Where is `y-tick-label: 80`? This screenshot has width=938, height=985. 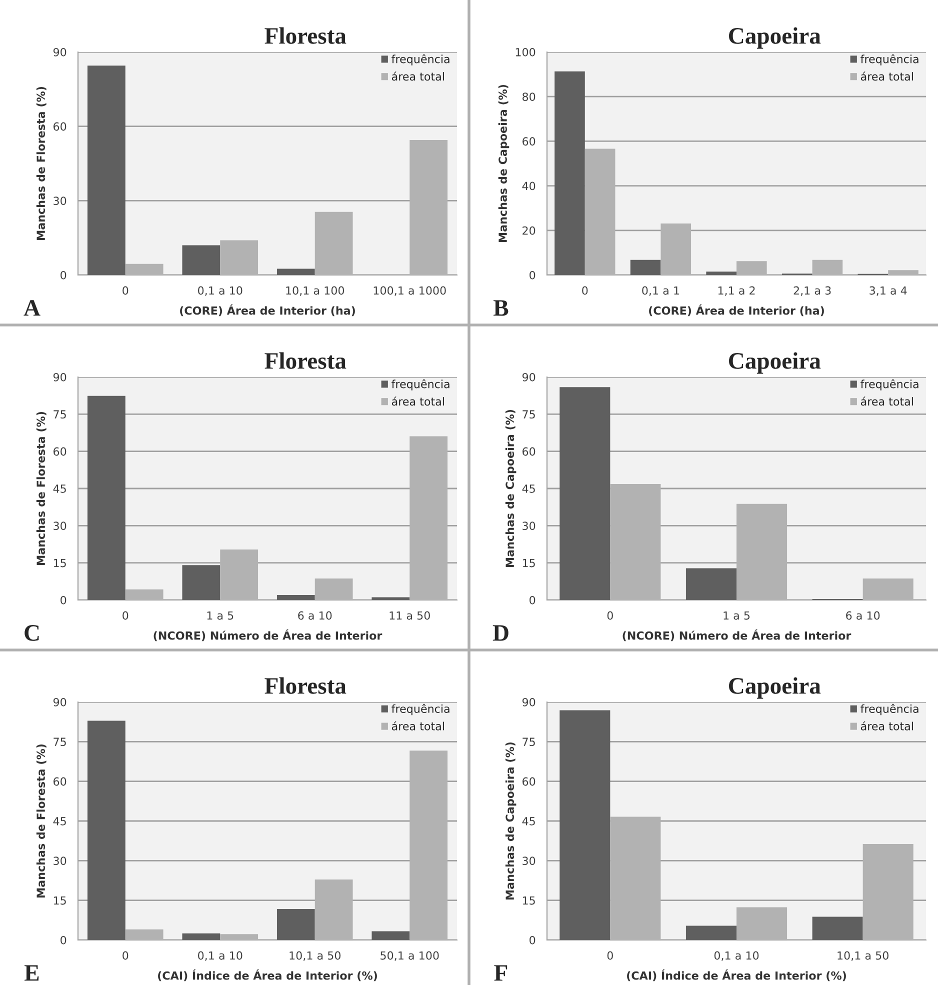
y-tick-label: 80 is located at coordinates (529, 96).